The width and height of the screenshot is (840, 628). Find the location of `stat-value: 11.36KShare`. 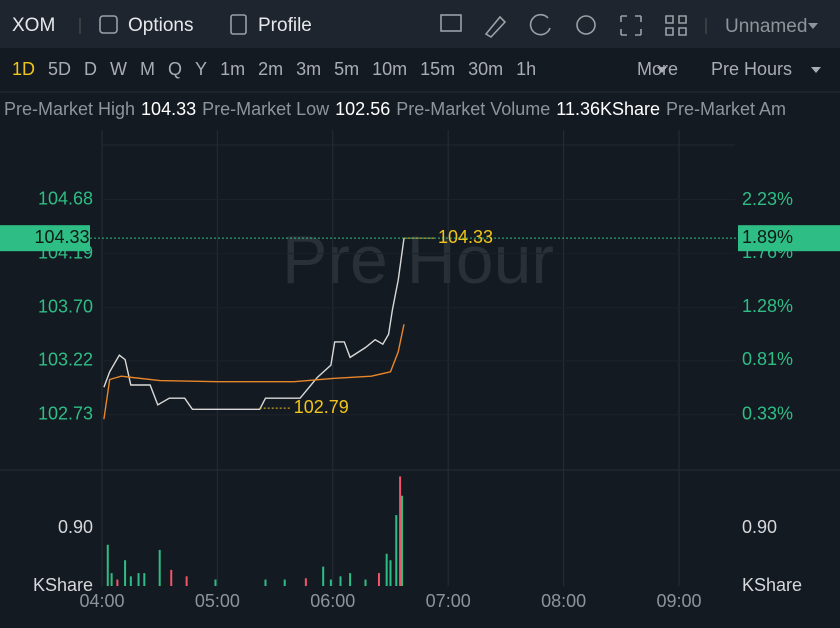

stat-value: 11.36KShare is located at coordinates (608, 109).